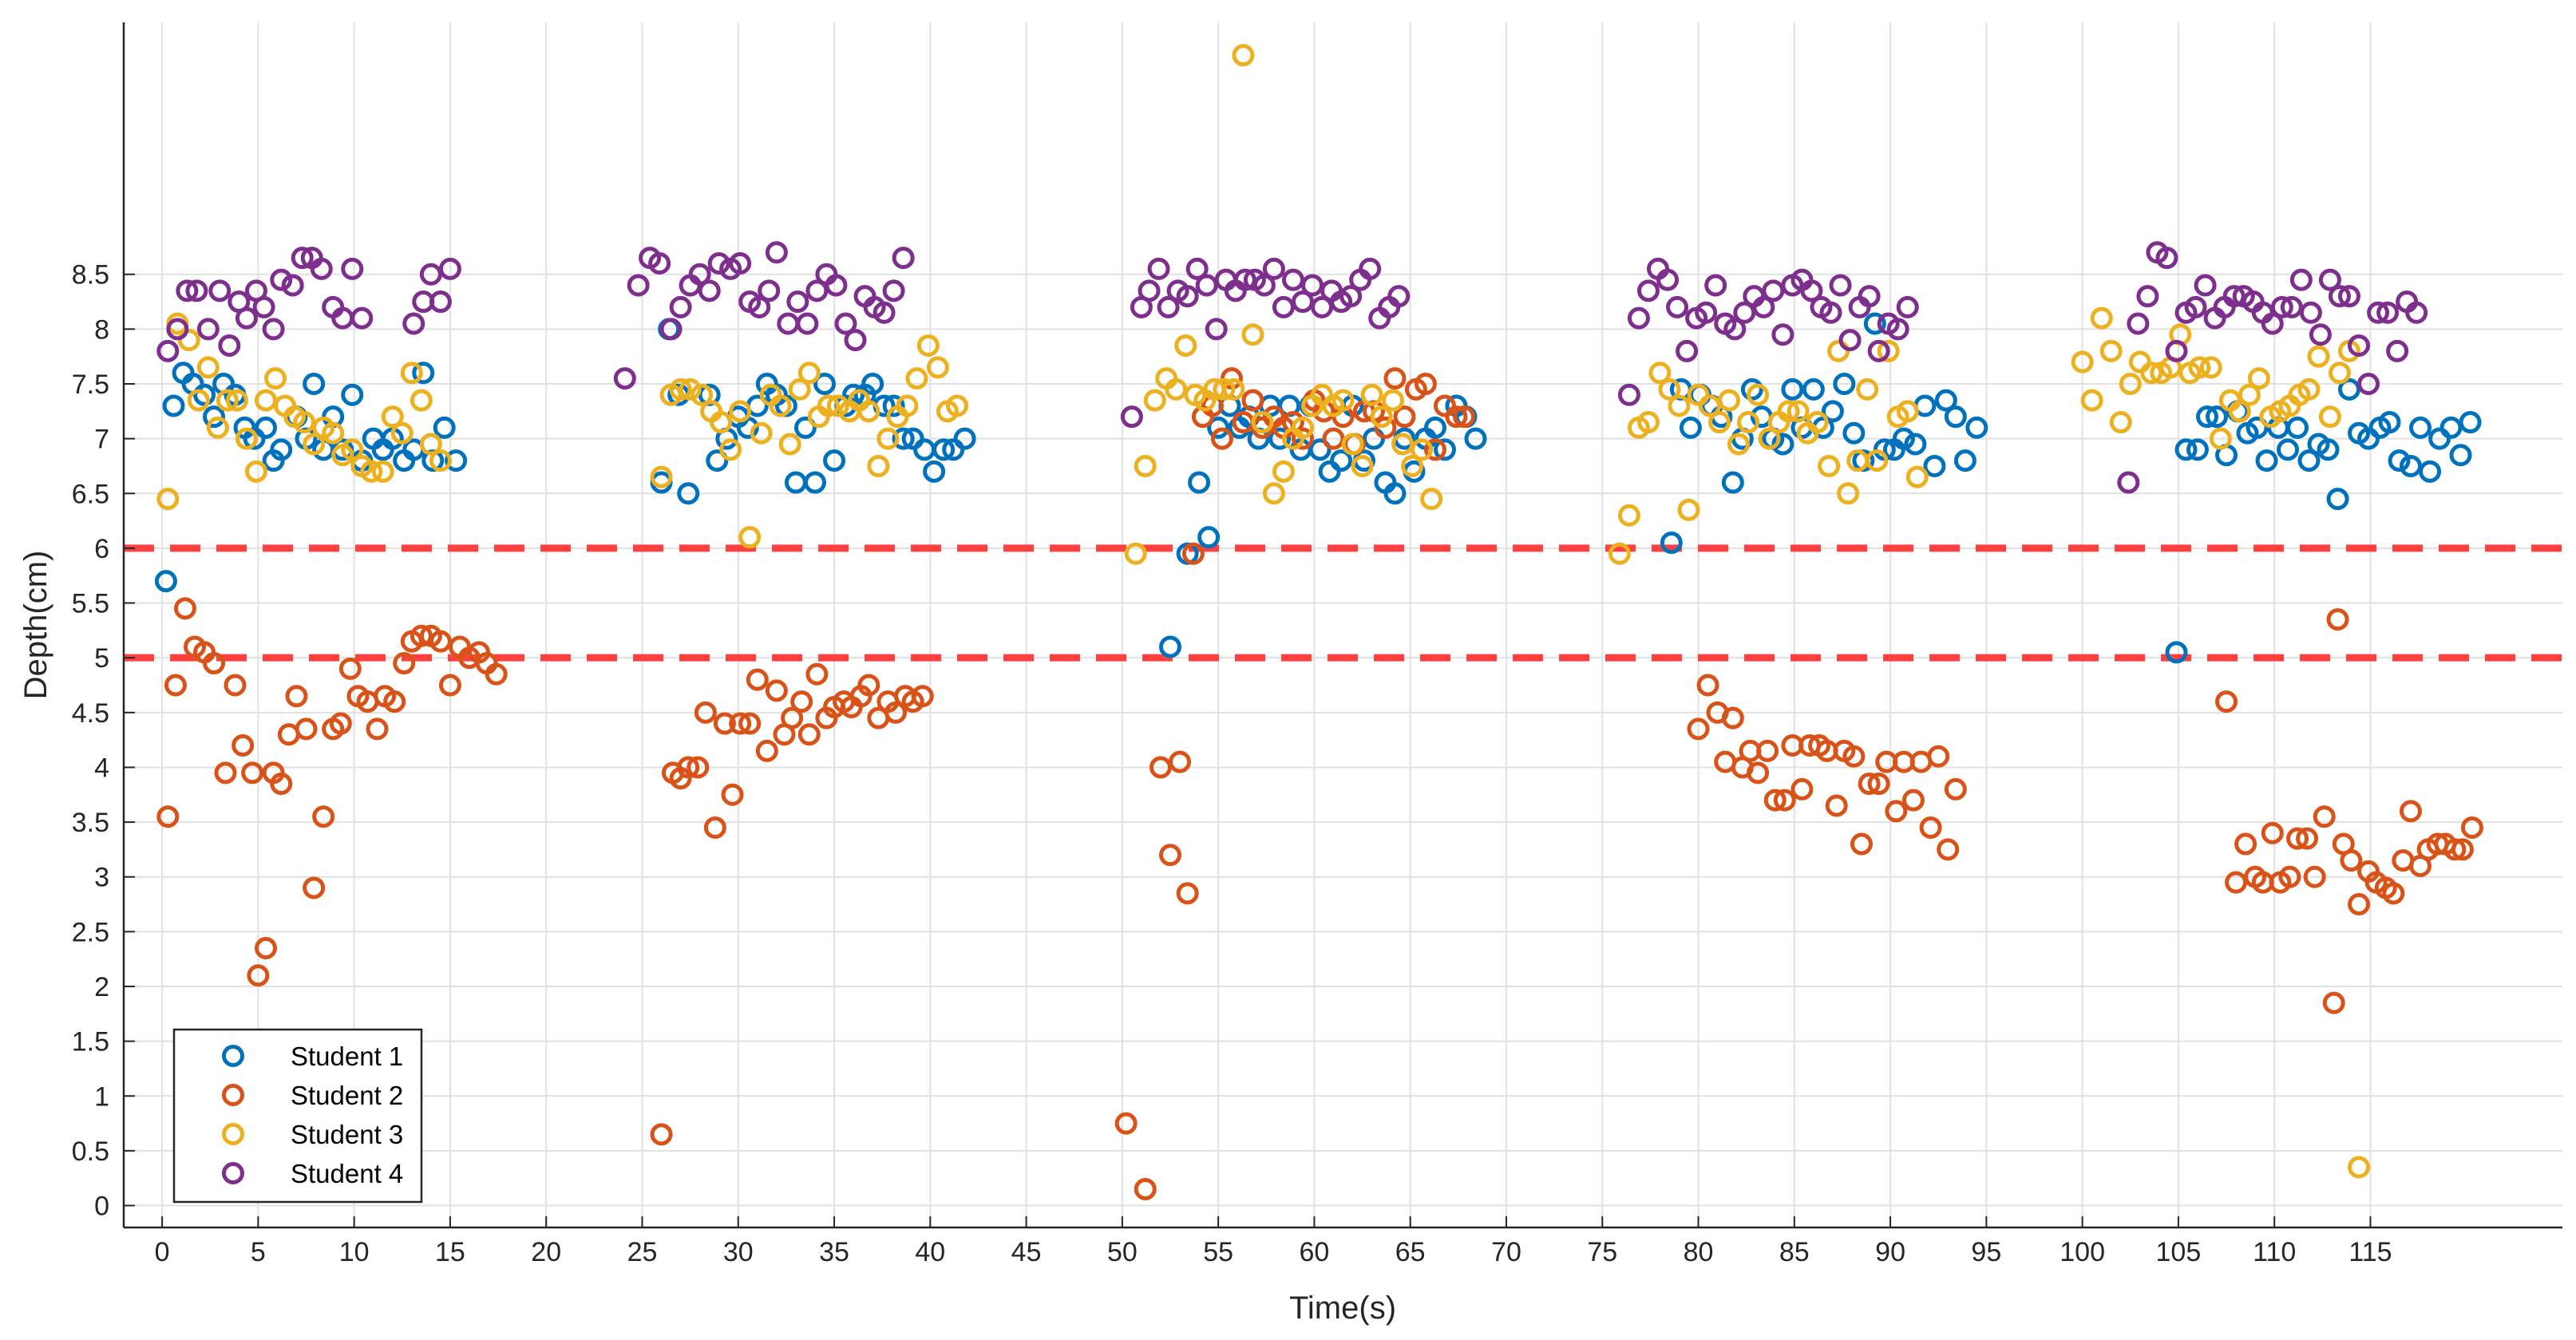  What do you see at coordinates (1699, 1252) in the screenshot?
I see `x-tick-label: 80` at bounding box center [1699, 1252].